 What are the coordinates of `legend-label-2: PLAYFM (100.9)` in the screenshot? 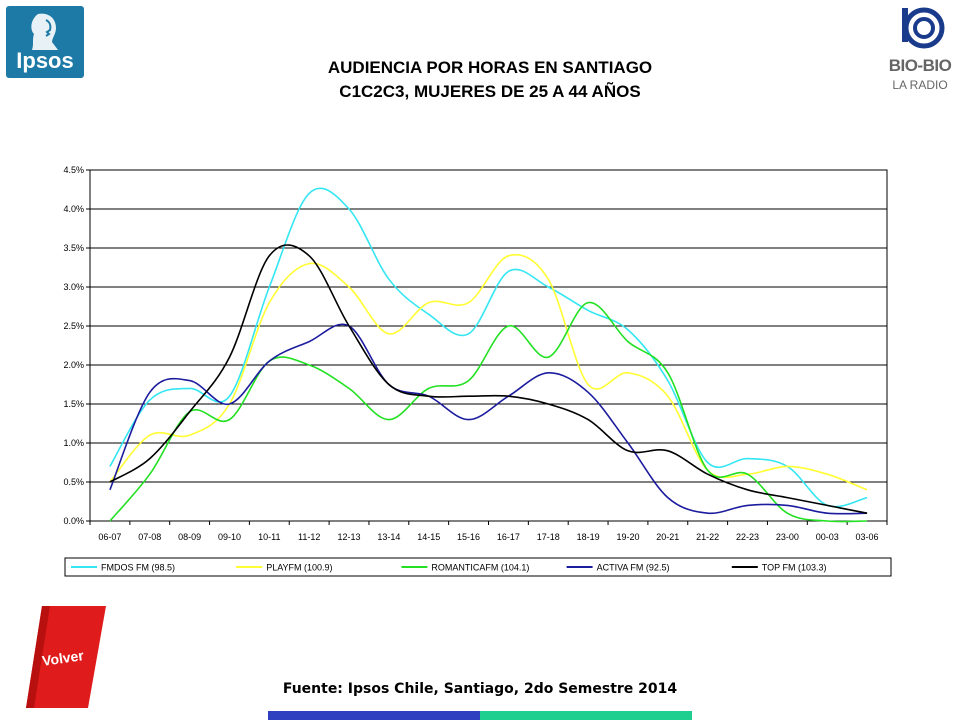 It's located at (299, 568).